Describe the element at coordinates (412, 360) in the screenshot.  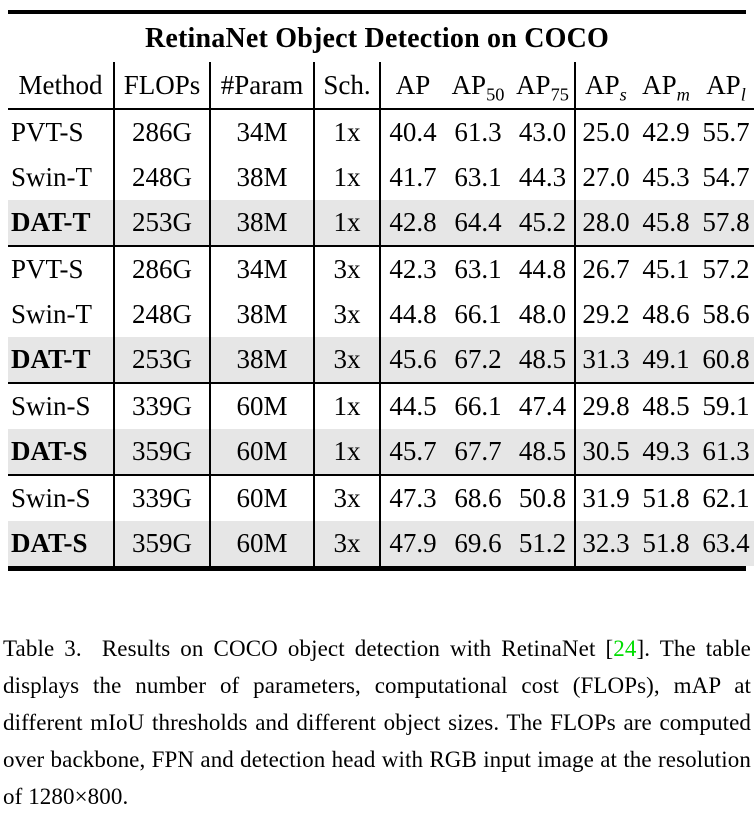
I see `cell-ap: 45.6` at that location.